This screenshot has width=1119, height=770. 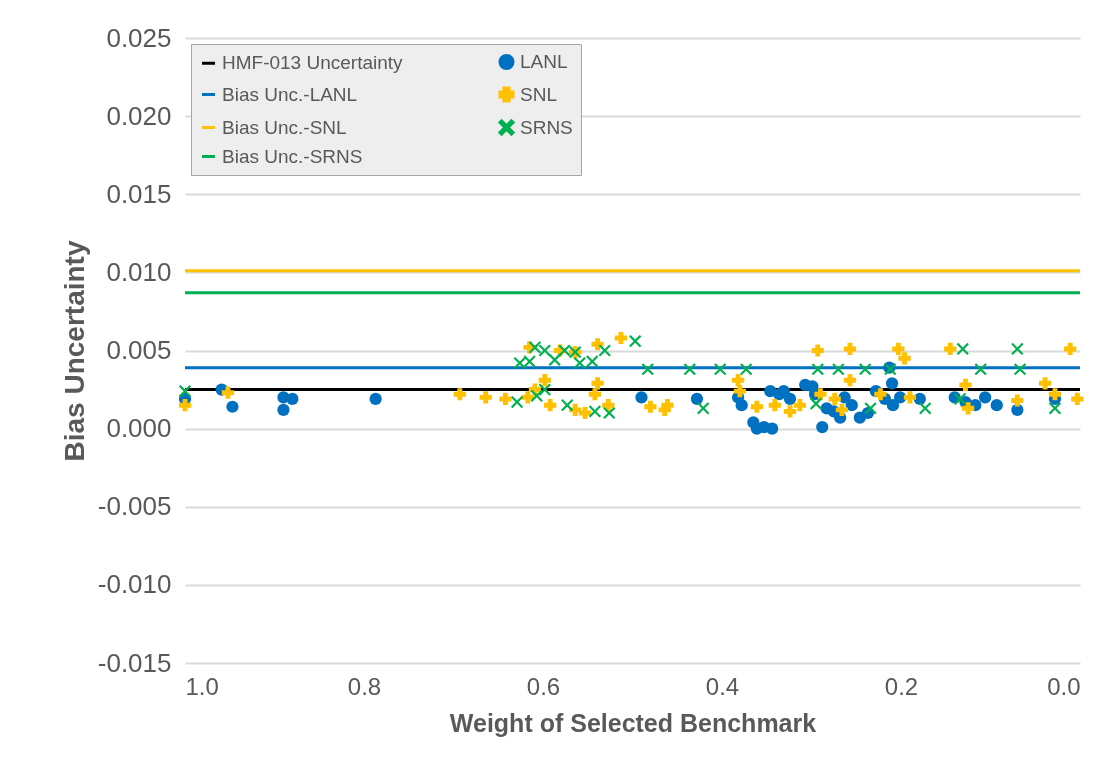 What do you see at coordinates (139, 115) in the screenshot?
I see `y-tick-label: 0.020` at bounding box center [139, 115].